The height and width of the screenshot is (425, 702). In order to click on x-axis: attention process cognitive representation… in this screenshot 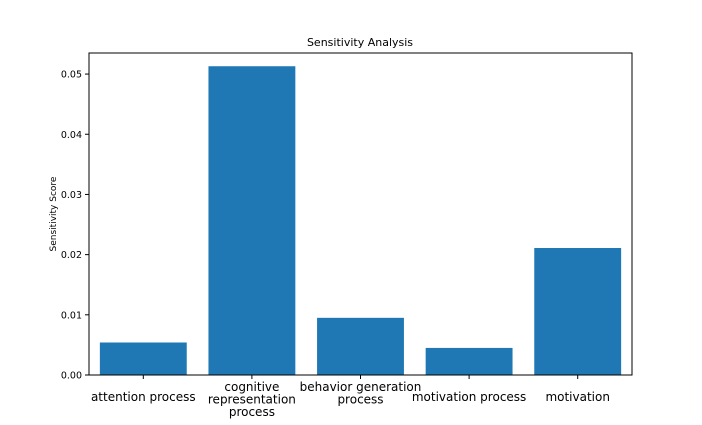, I will do `click(350, 397)`.